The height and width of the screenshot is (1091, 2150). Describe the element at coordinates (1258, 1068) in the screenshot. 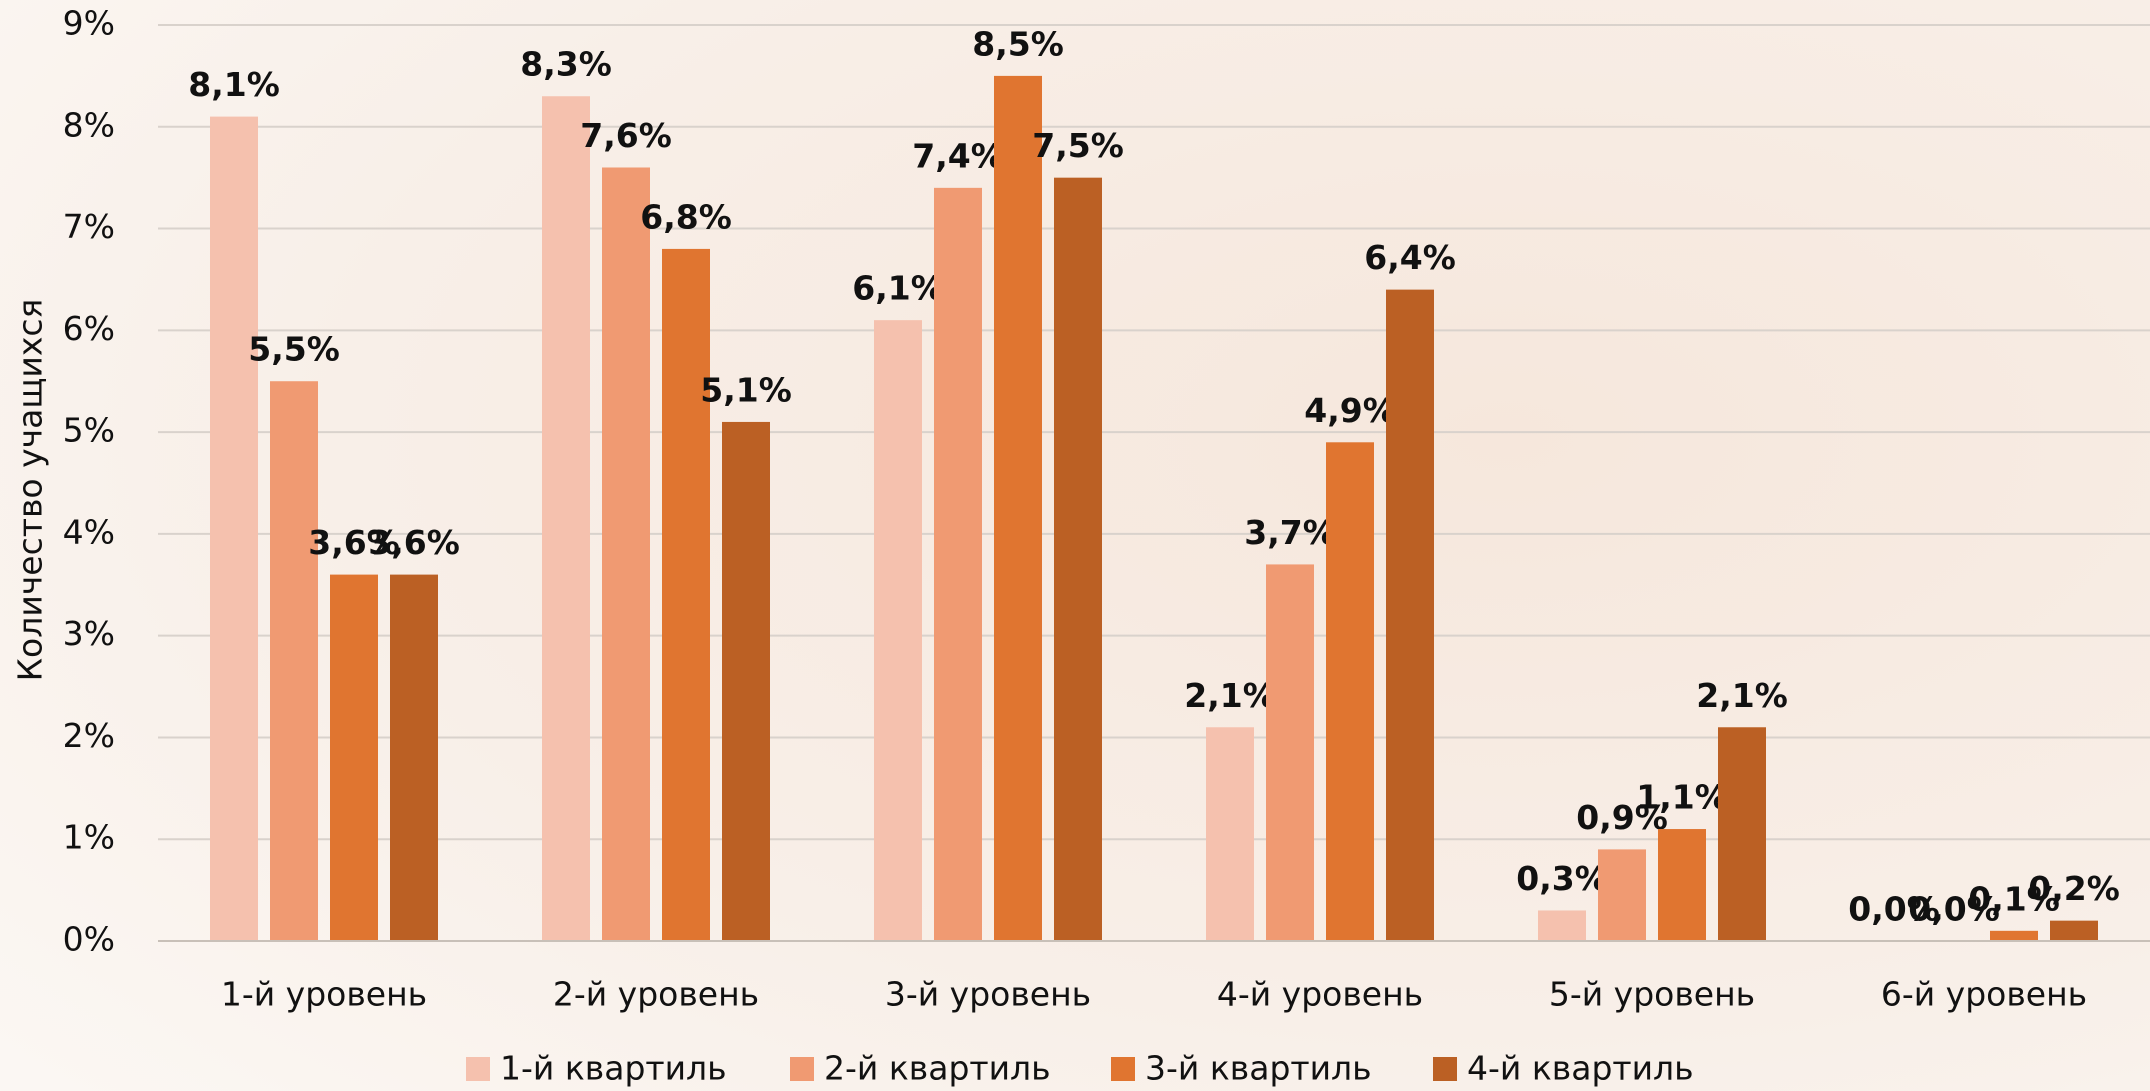

I see `legend-label: 3-й квартиль` at that location.